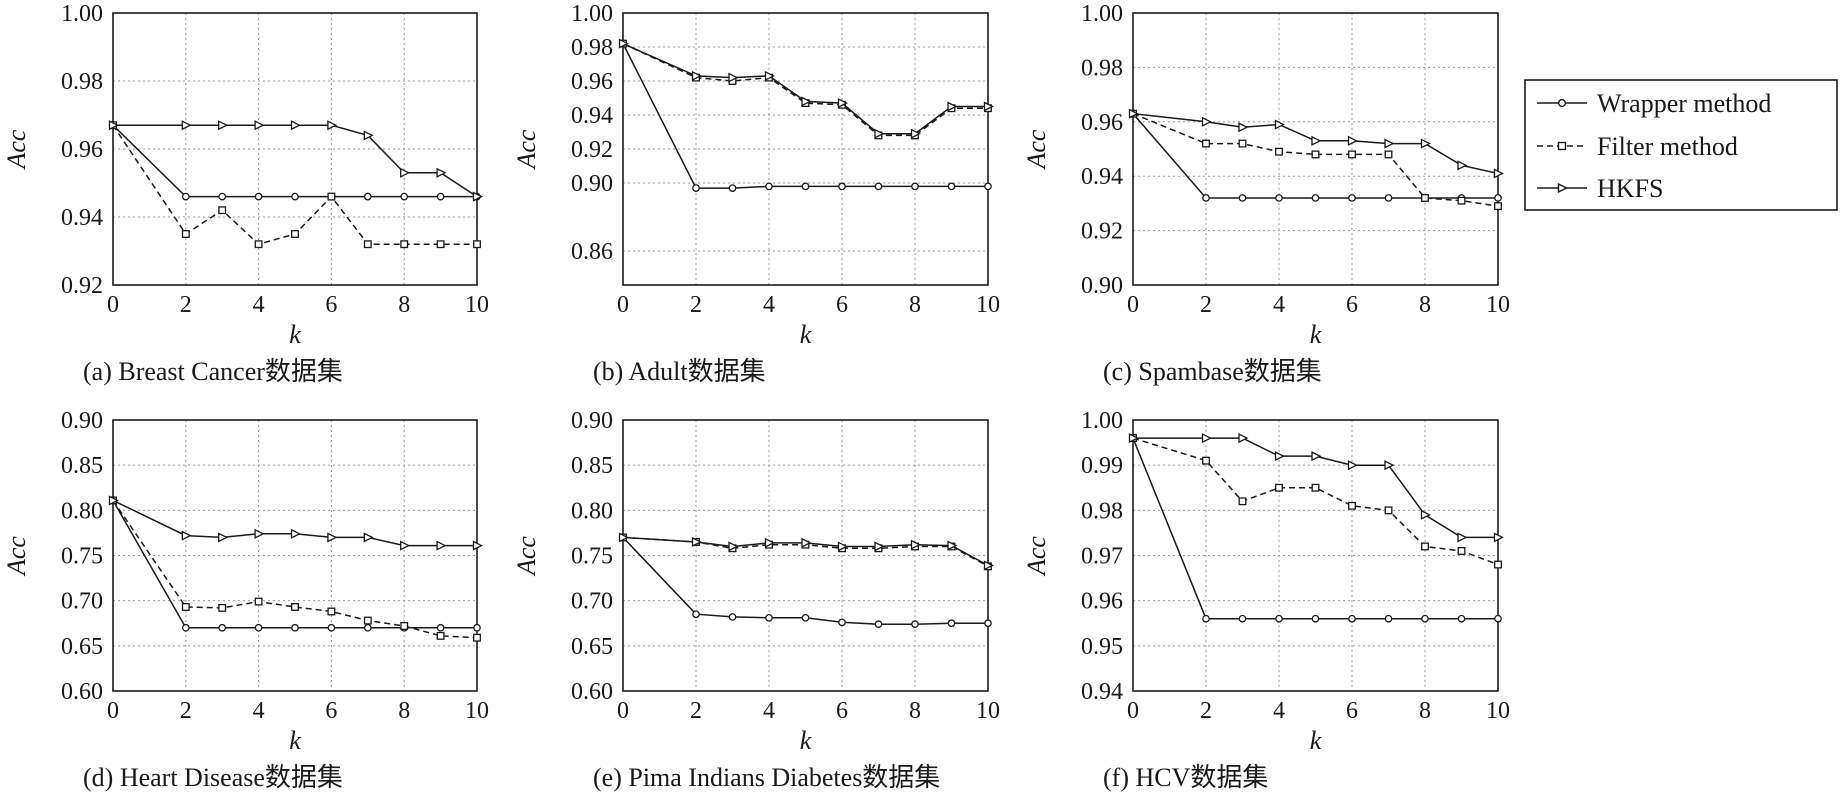 This screenshot has width=1846, height=800. Describe the element at coordinates (1185, 777) in the screenshot. I see `panel-caption: (f) HCV数据集` at that location.